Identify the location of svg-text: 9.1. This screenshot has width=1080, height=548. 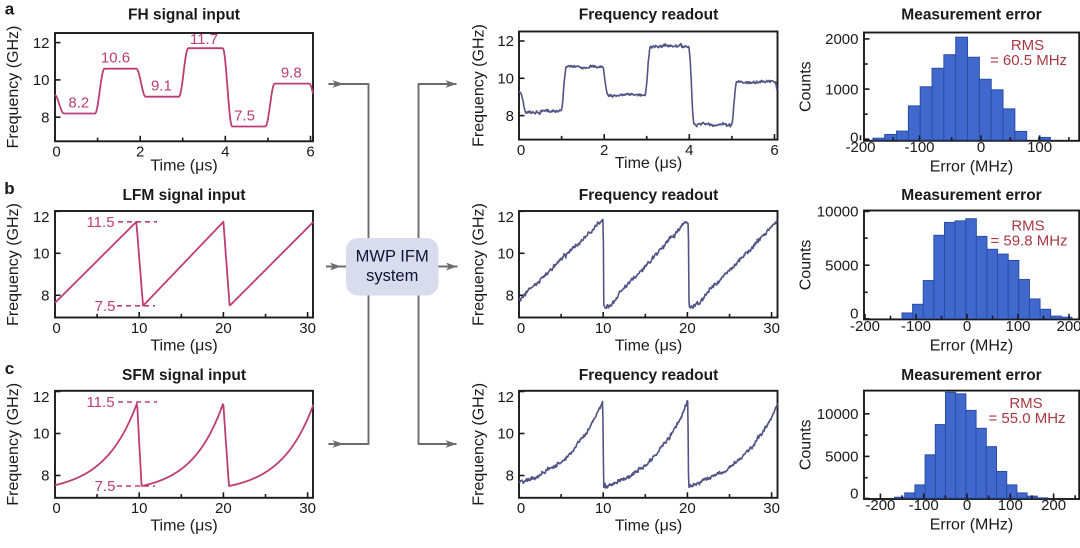
(161, 86).